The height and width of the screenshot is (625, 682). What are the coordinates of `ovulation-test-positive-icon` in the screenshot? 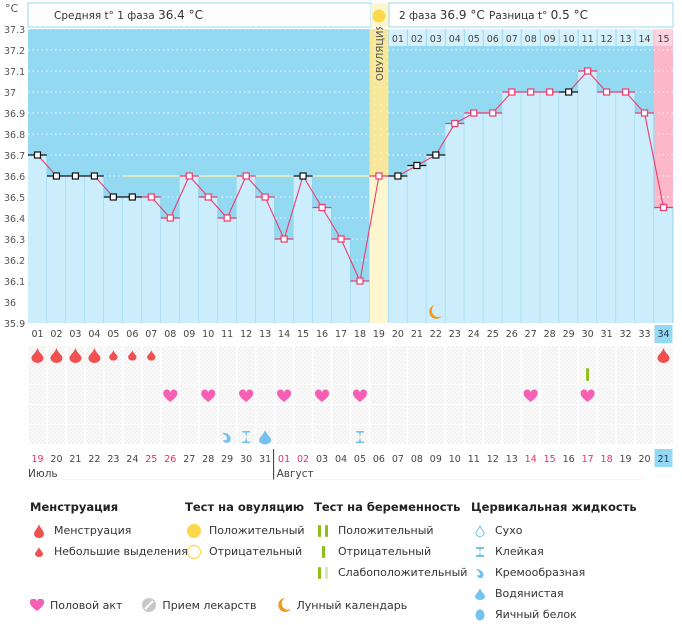 It's located at (379, 16).